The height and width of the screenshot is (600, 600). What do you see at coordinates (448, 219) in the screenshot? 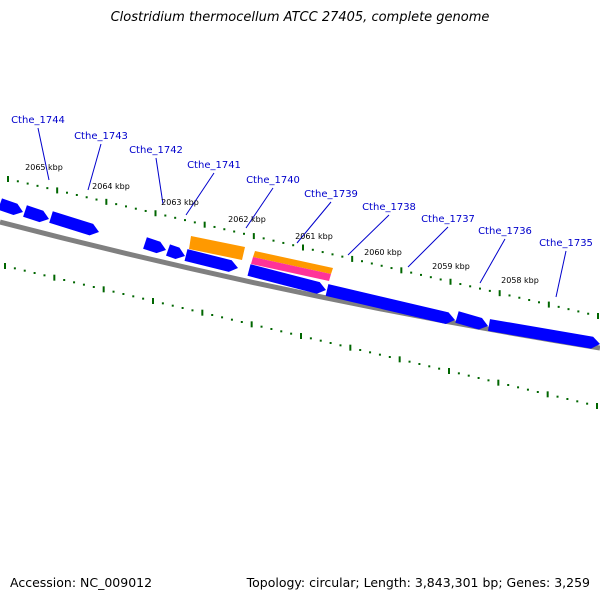
I see `gene-label-cthe-1737: Cthe_1737` at bounding box center [448, 219].